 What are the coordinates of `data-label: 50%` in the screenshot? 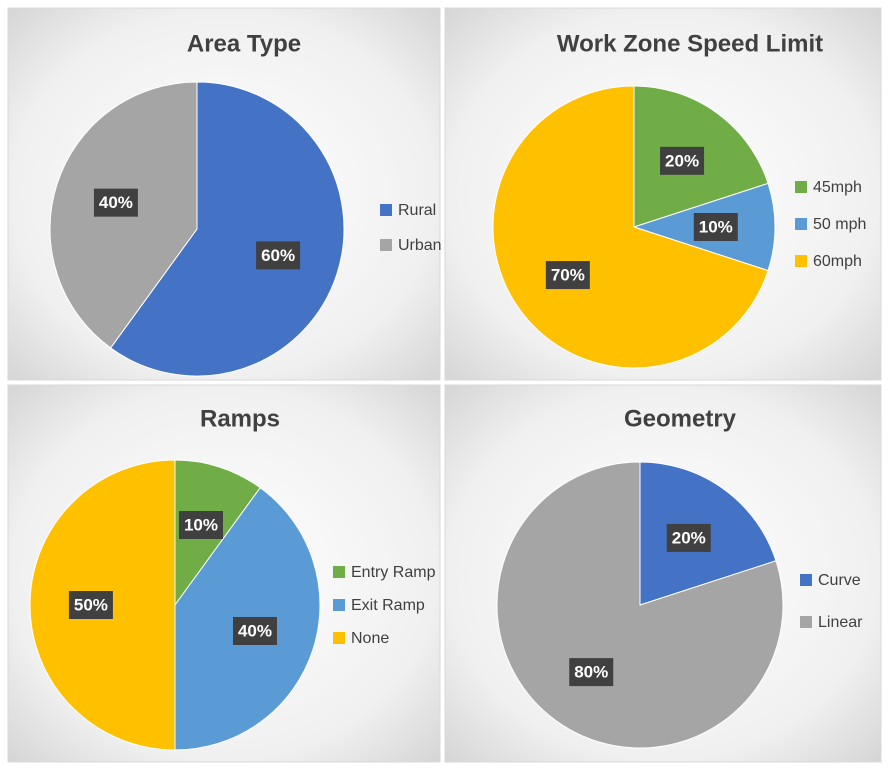 It's located at (91, 604).